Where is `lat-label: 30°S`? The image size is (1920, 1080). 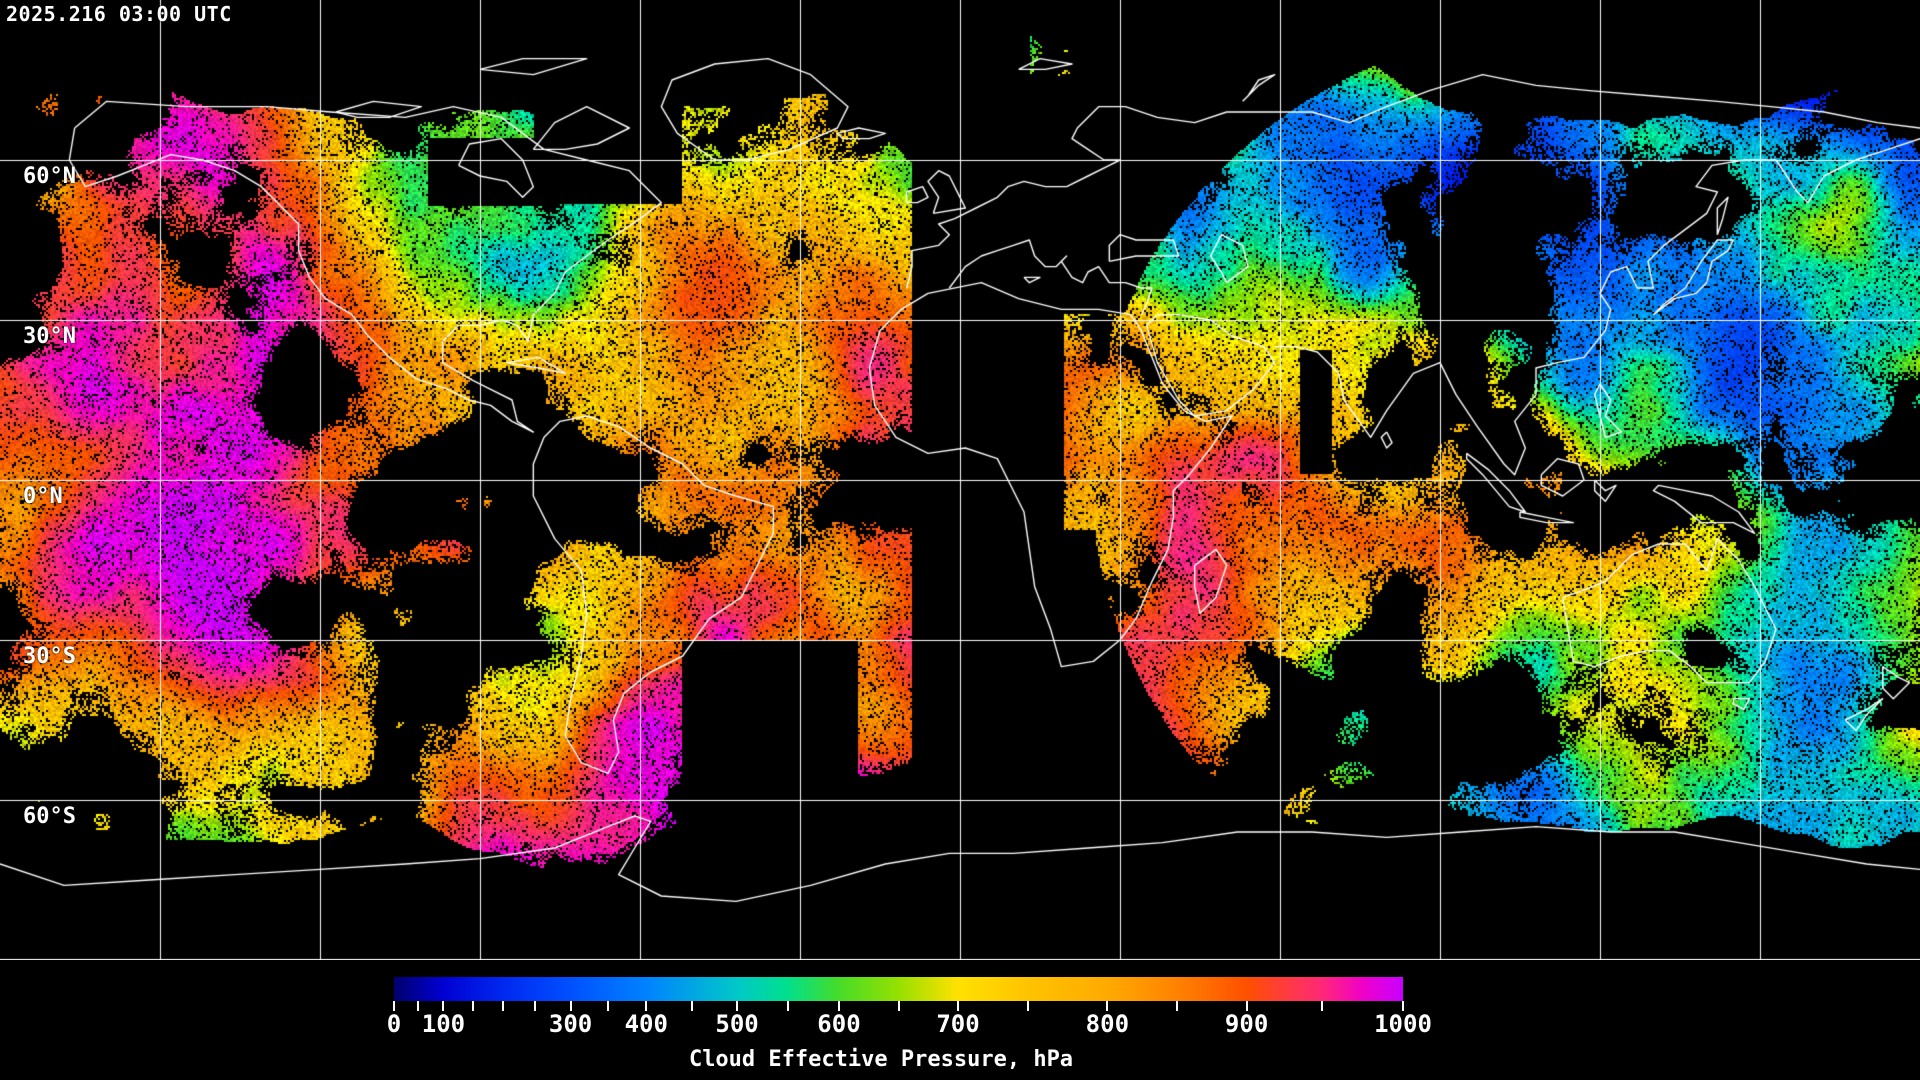
lat-label: 30°S is located at coordinates (49, 656).